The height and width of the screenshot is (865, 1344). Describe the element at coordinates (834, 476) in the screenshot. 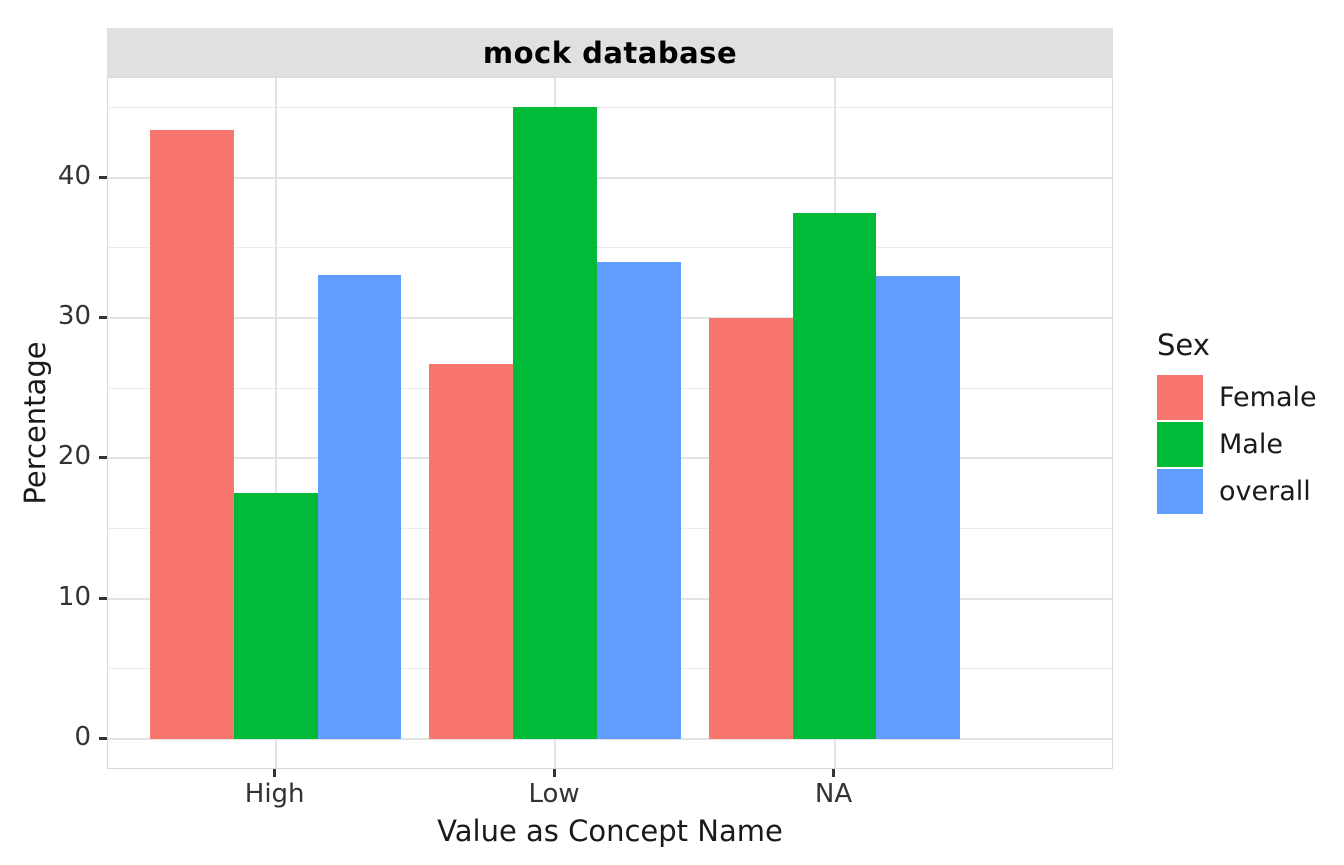

I see `bar-male-na` at that location.